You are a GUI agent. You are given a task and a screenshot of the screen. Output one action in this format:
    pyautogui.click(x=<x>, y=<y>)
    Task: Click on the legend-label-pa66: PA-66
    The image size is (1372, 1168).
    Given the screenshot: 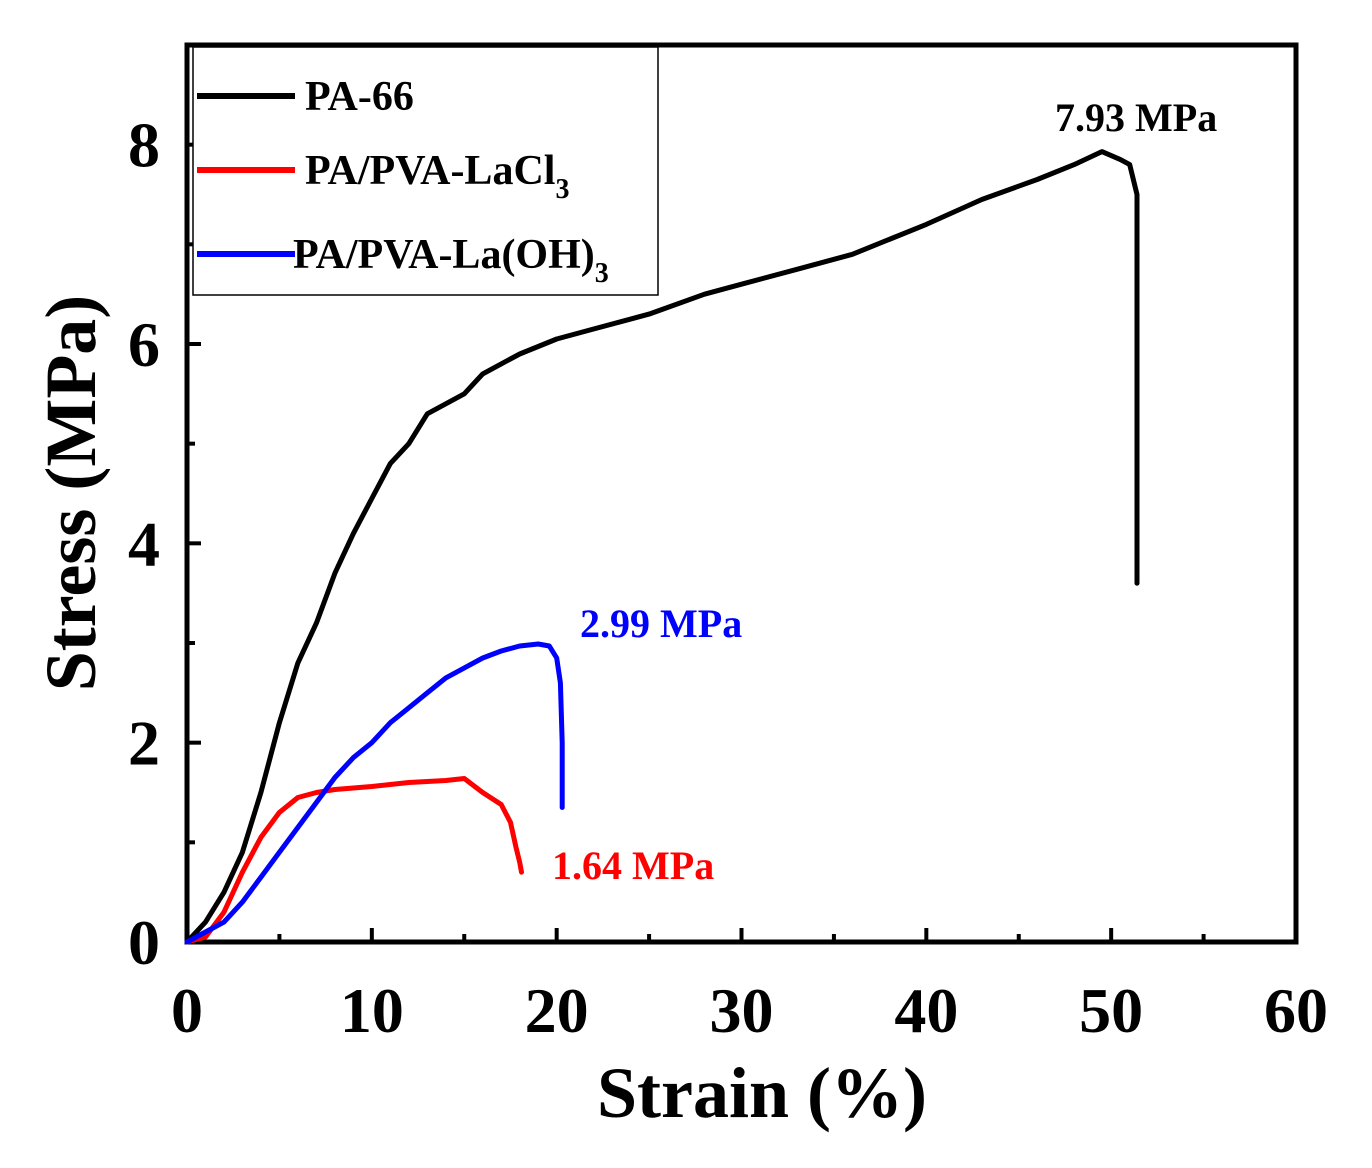 What is the action you would take?
    pyautogui.click(x=359, y=97)
    